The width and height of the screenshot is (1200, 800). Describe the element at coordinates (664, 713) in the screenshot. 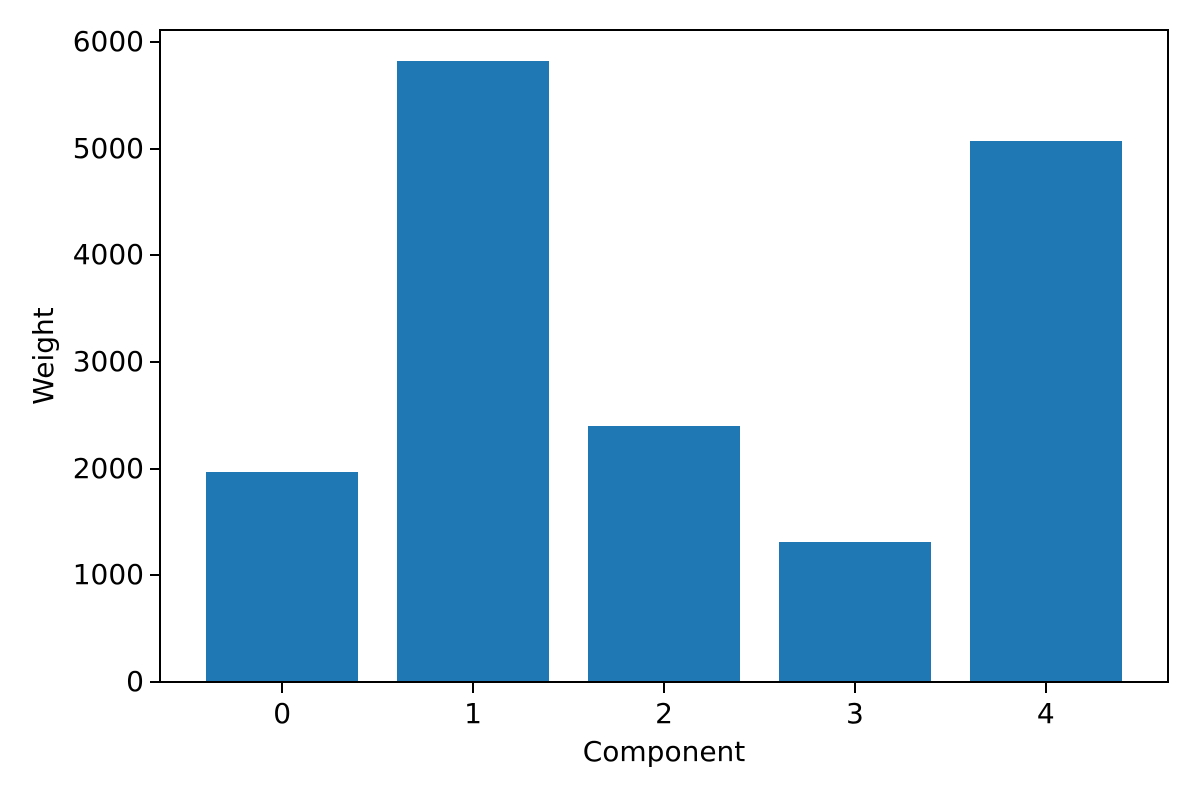

I see `x-tick-label-2: 2` at that location.